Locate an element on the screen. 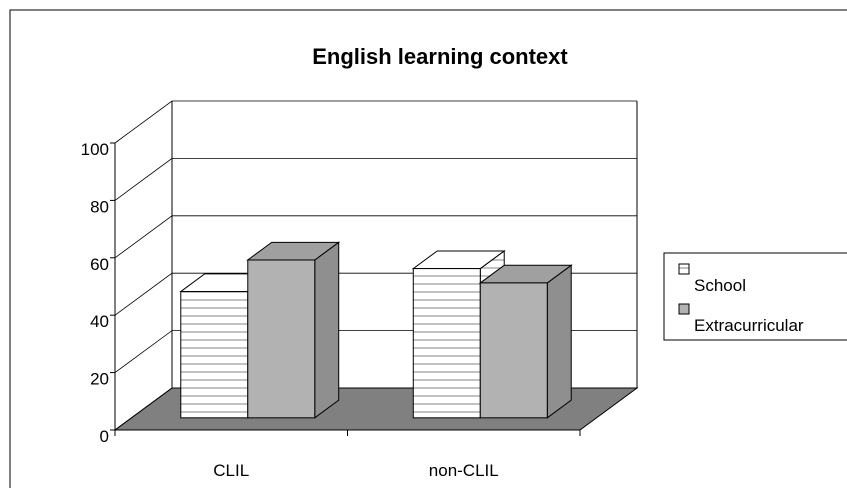  y-tick-label: 100 is located at coordinates (95, 149).